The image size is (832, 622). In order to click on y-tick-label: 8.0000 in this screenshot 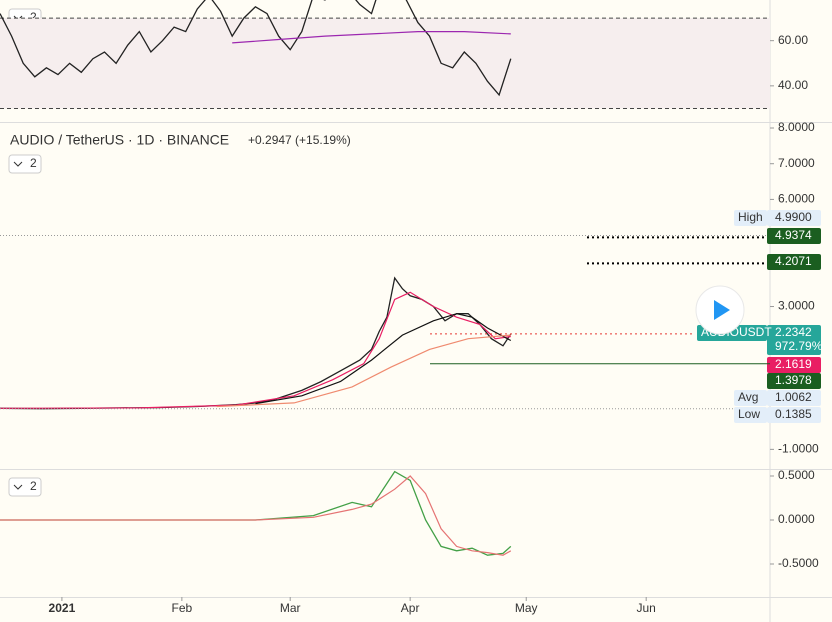, I will do `click(796, 127)`.